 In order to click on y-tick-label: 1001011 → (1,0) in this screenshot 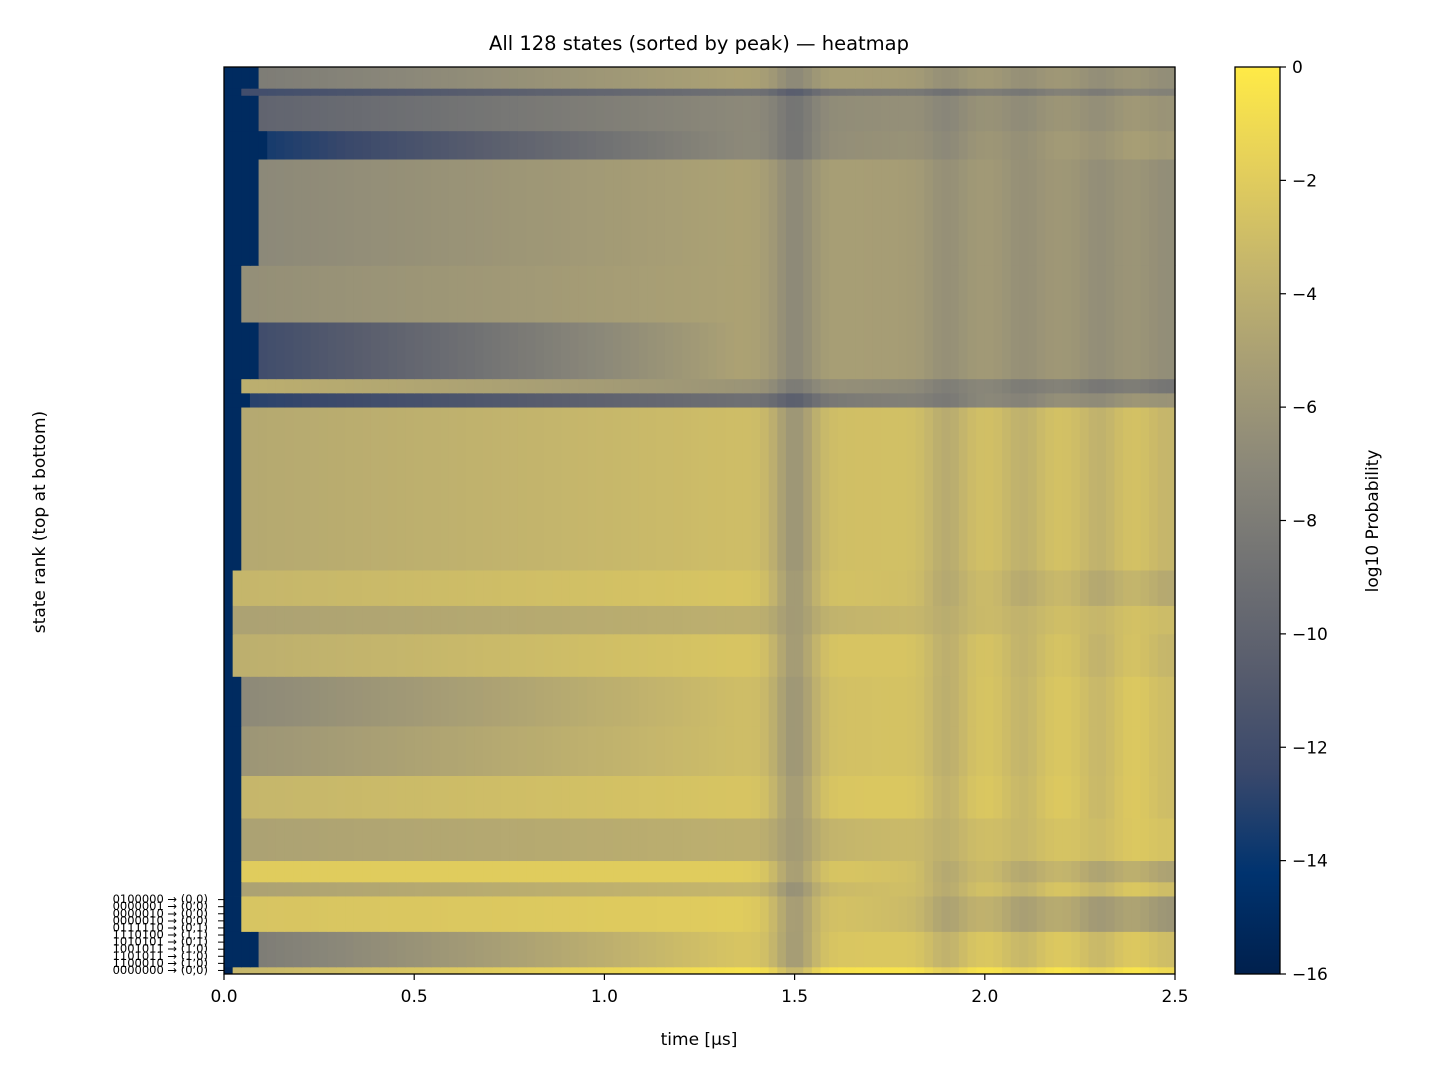, I will do `click(160, 949)`.